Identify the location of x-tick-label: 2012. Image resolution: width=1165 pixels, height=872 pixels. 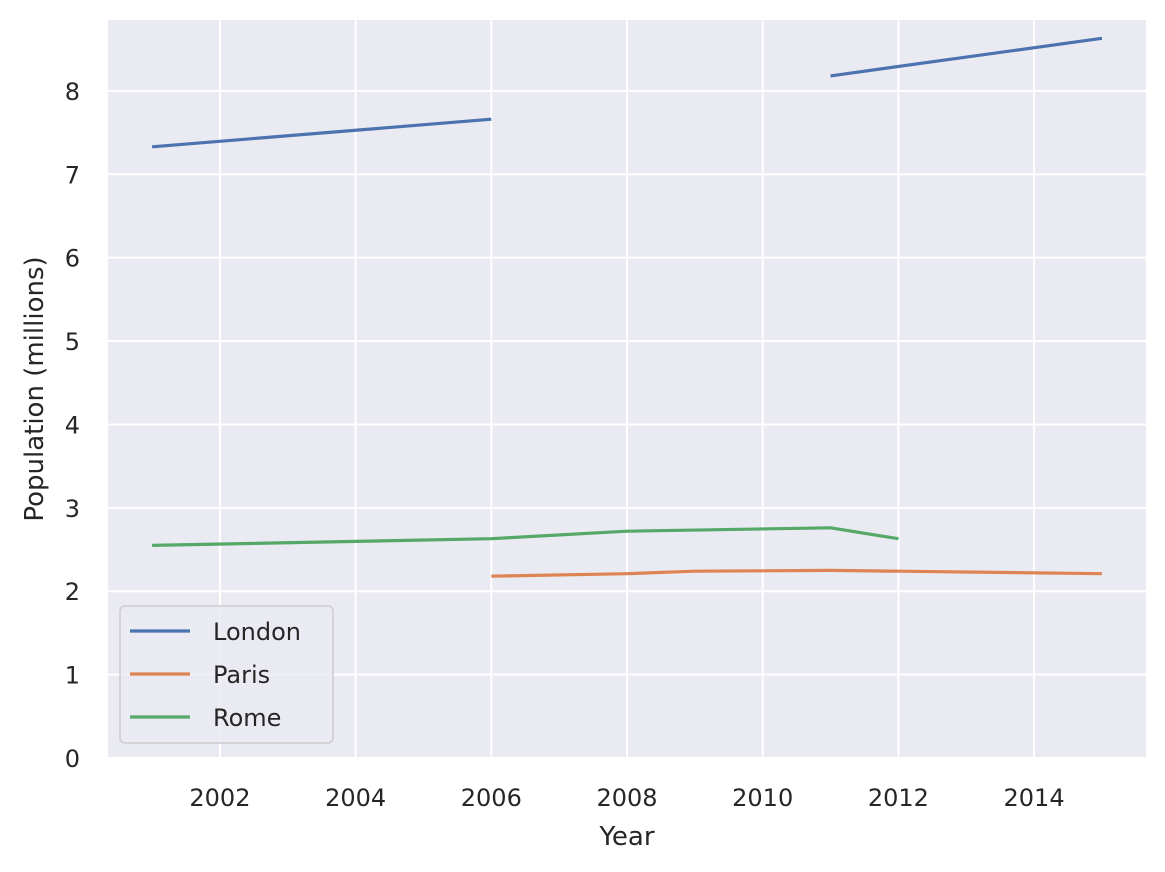
(898, 798).